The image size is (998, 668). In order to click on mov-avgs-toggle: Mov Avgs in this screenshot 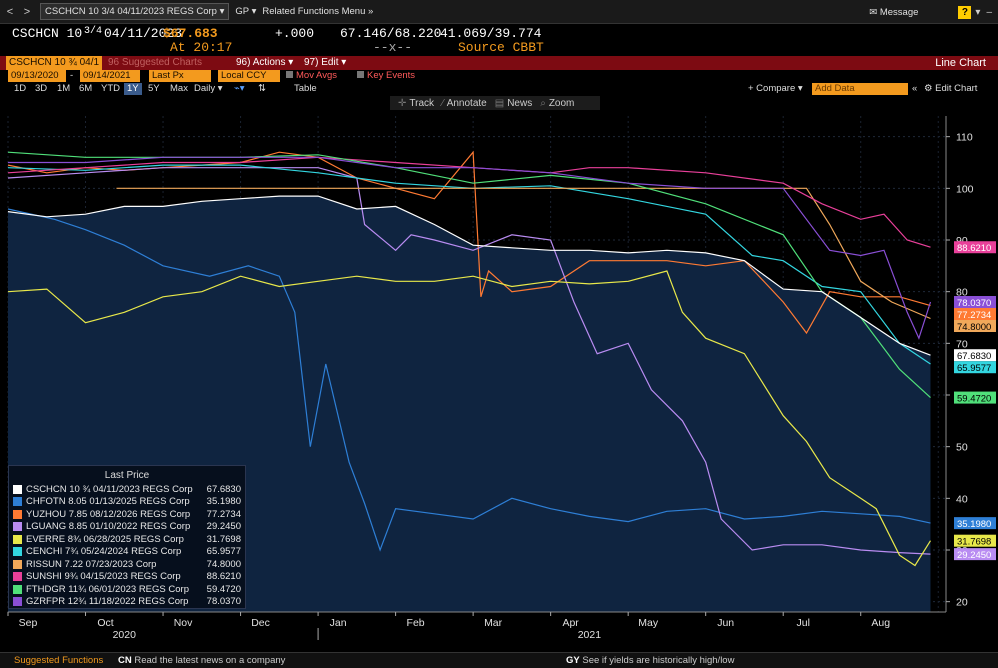, I will do `click(311, 76)`.